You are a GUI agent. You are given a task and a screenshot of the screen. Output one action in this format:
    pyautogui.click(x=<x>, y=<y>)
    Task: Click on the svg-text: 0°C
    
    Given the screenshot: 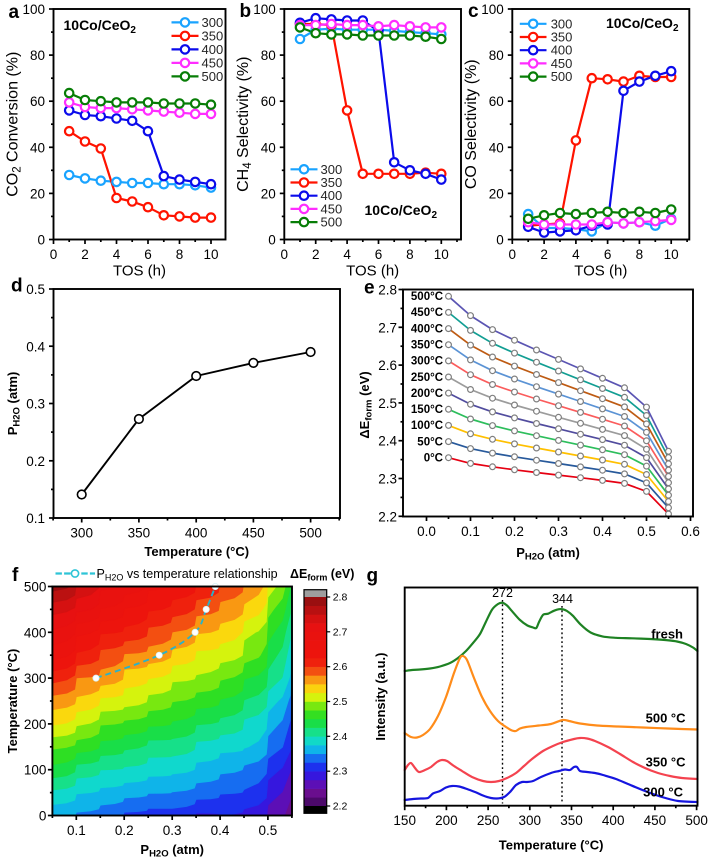 What is the action you would take?
    pyautogui.click(x=433, y=459)
    